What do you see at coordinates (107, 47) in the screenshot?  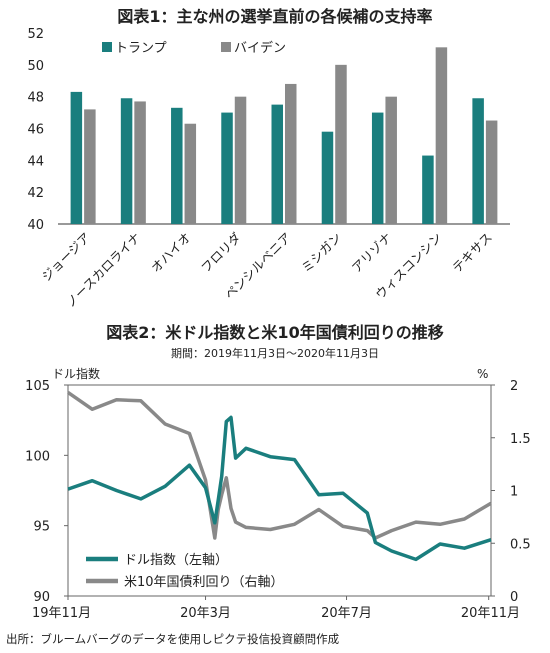 I see `legend-swatch-trump` at bounding box center [107, 47].